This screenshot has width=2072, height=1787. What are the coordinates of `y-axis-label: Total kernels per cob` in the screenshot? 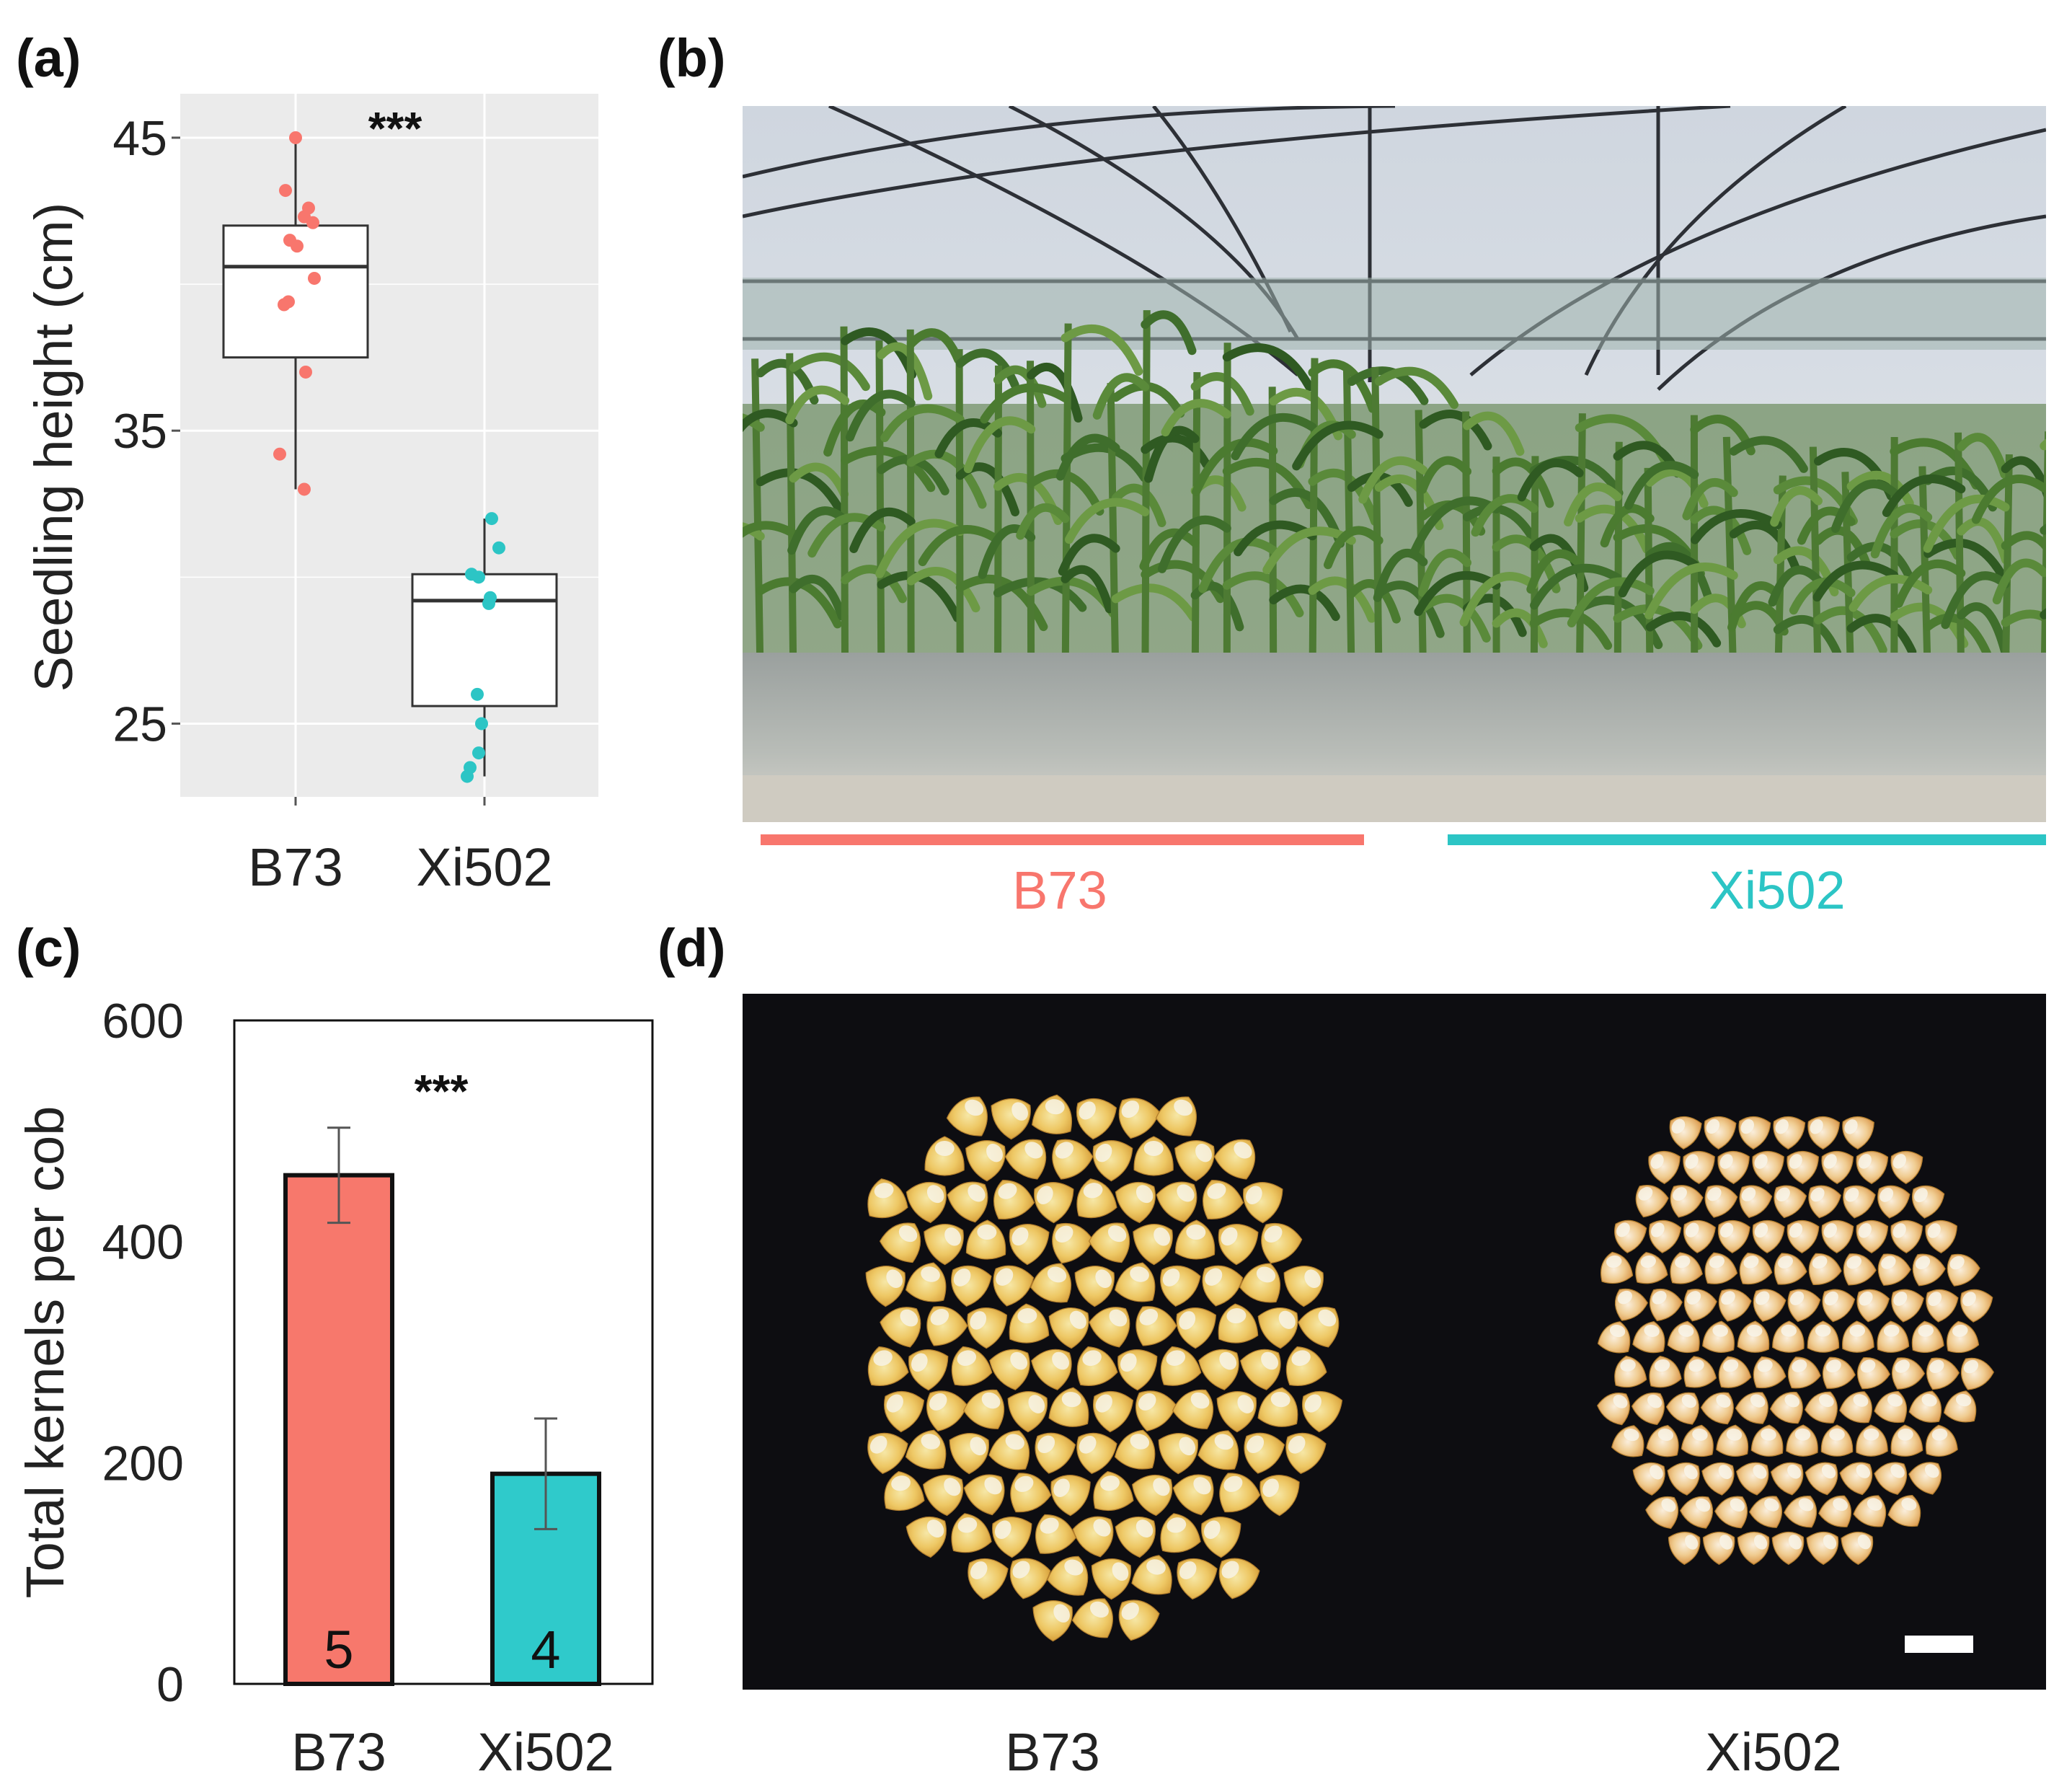 It's located at (45, 1352).